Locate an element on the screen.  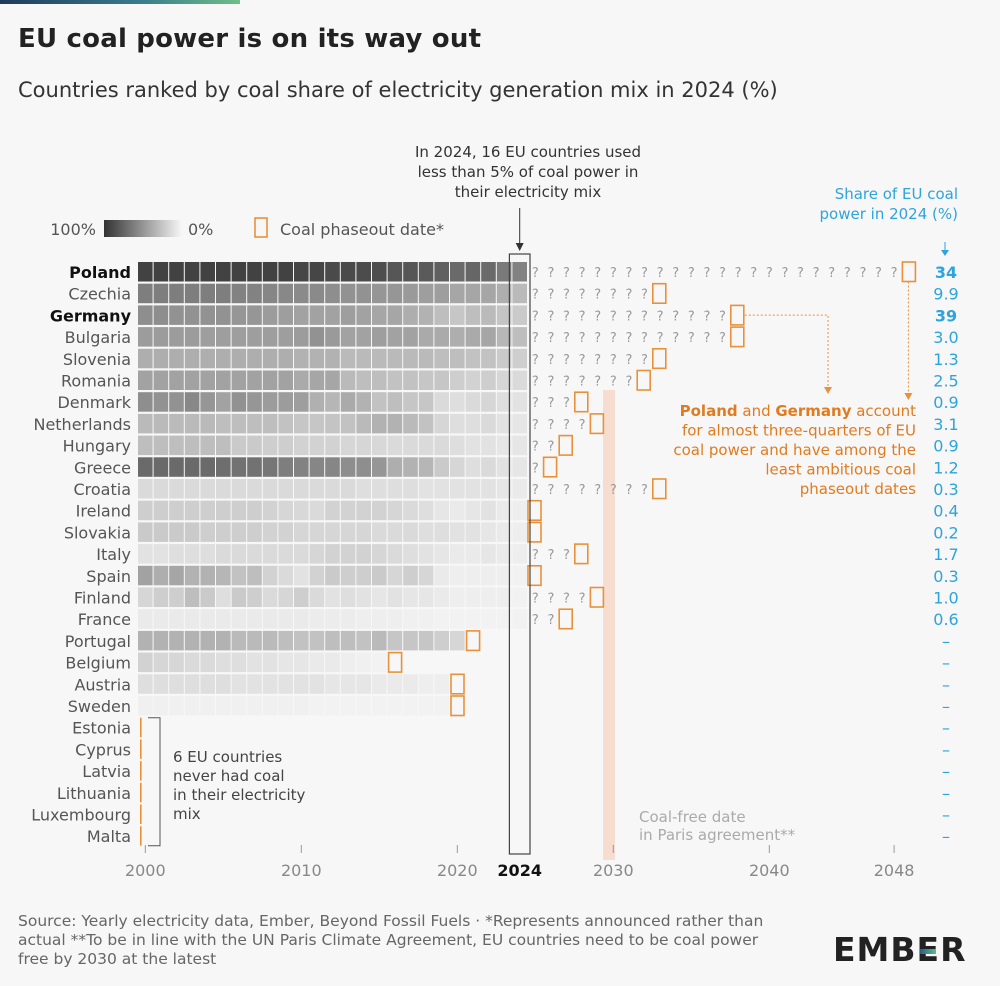
share-value: 9.9 is located at coordinates (945, 294).